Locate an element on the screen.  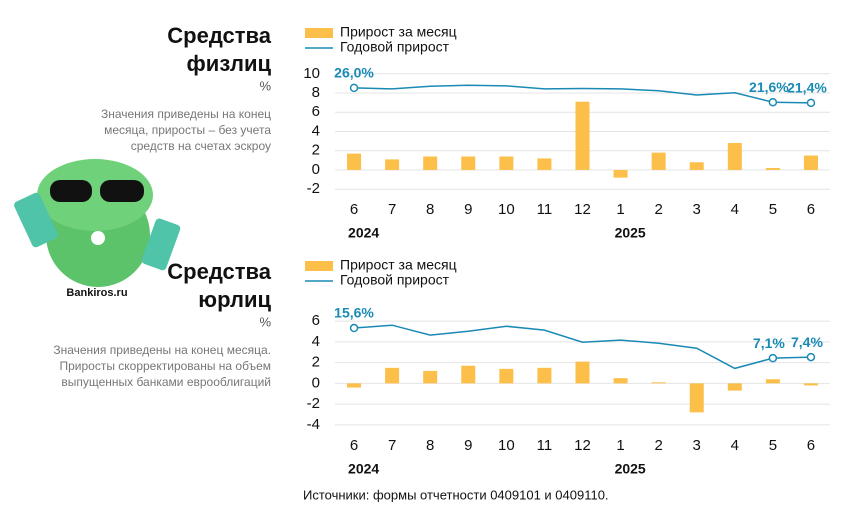
note: Значения приведены на конец месяца. is located at coordinates (162, 350).